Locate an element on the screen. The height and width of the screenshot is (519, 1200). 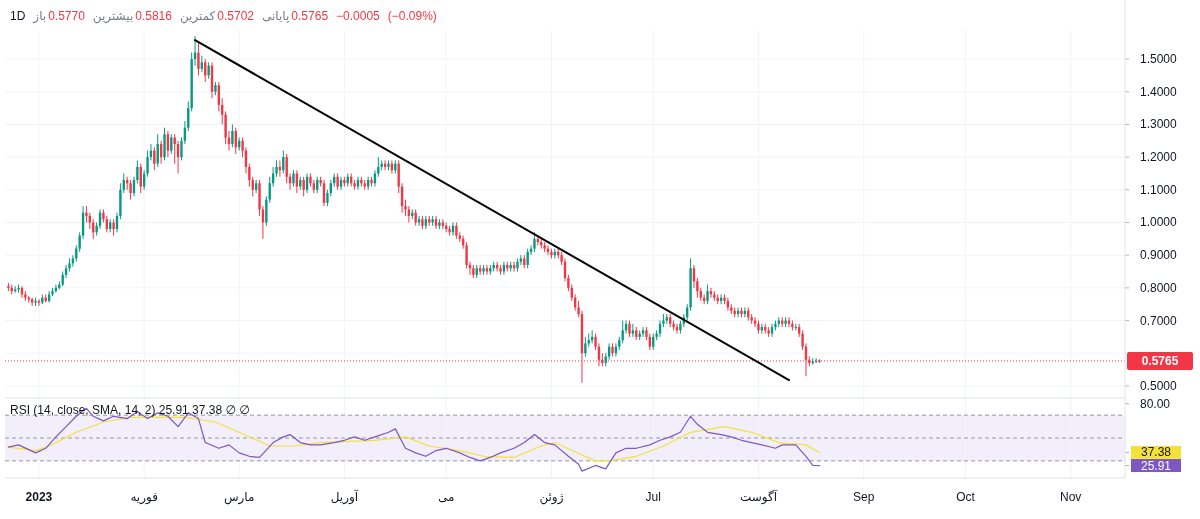
x-tick-label: Sep is located at coordinates (863, 497).